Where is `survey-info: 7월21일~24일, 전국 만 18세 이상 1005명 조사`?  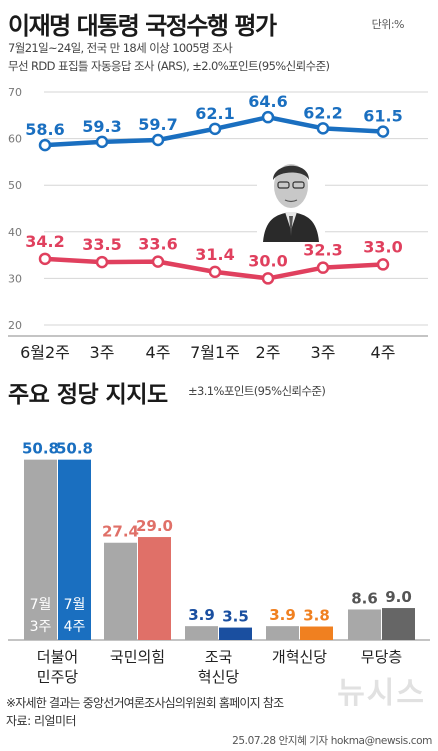 survey-info: 7월21일~24일, 전국 만 18세 이상 1005명 조사 is located at coordinates (120, 48).